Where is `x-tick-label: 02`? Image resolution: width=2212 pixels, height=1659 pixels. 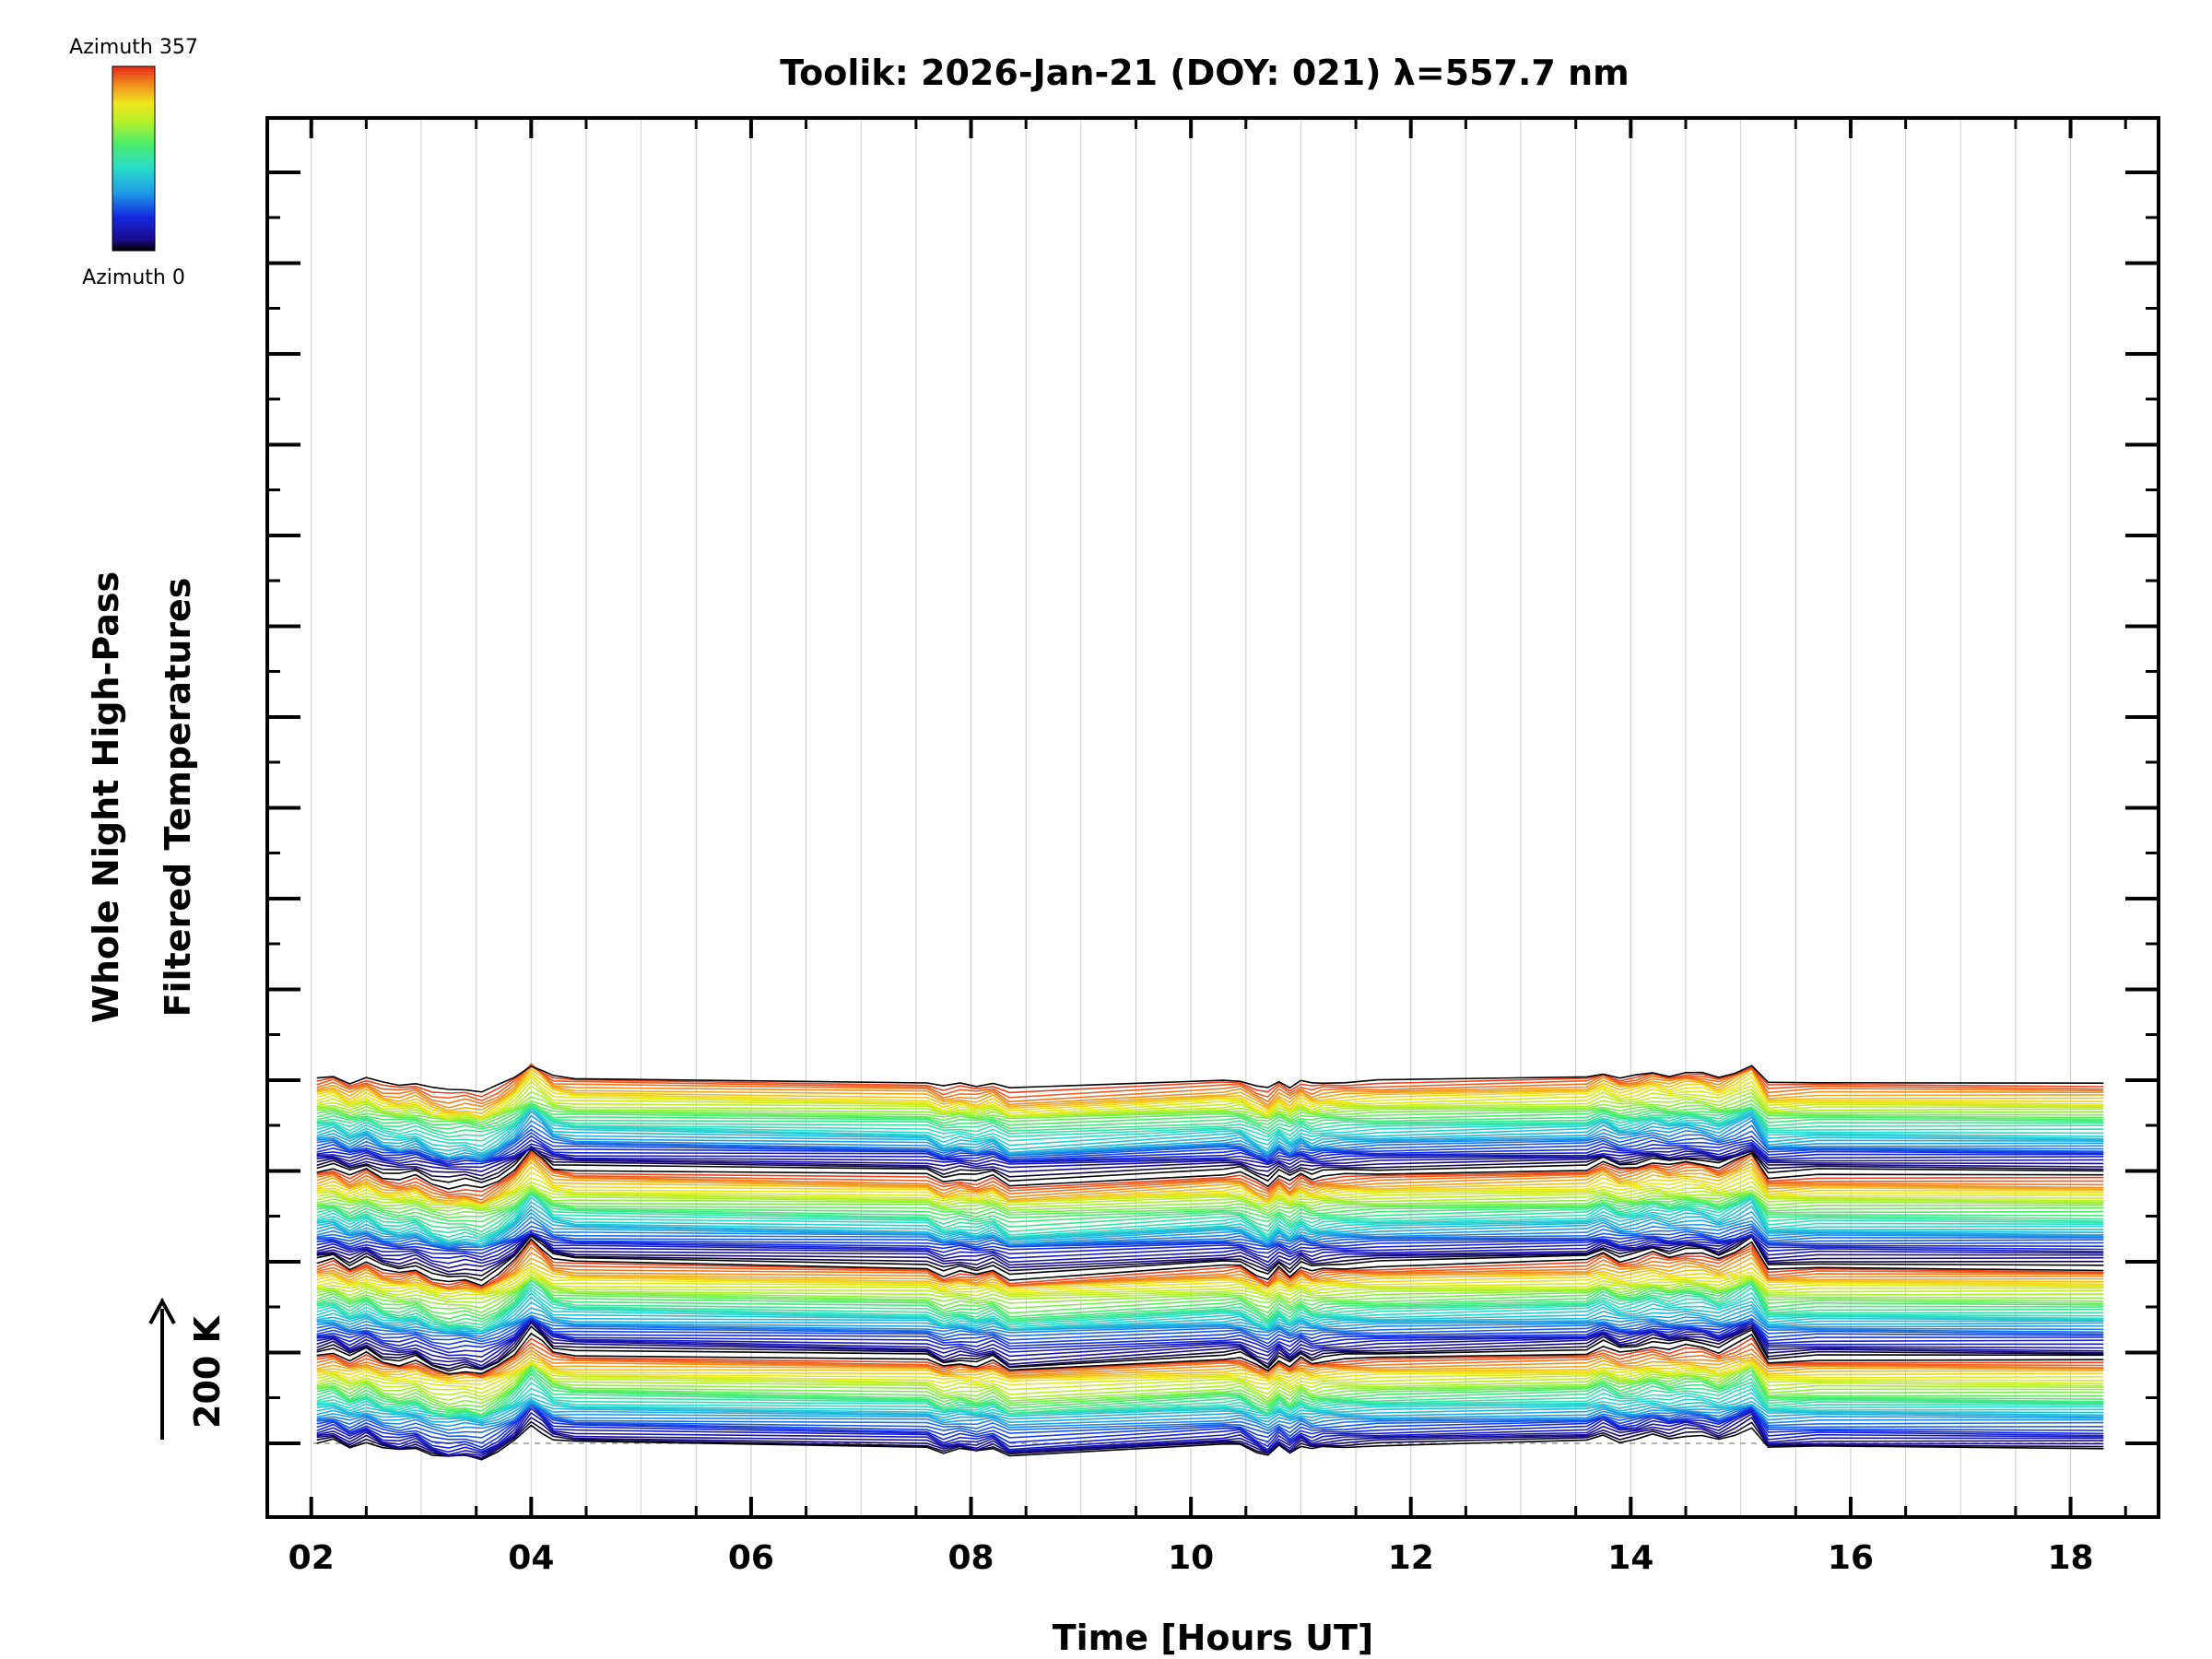 x-tick-label: 02 is located at coordinates (311, 1558).